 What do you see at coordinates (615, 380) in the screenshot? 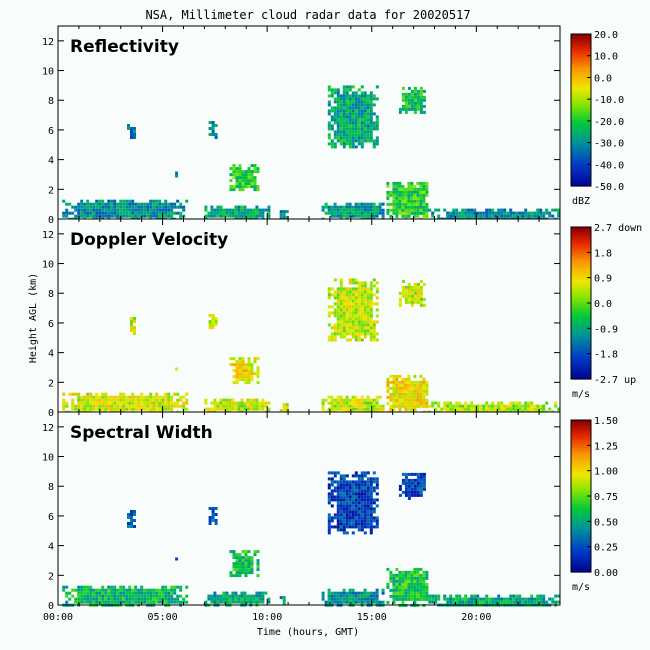
I see `colorbar-tick-label: -2.7 up` at bounding box center [615, 380].